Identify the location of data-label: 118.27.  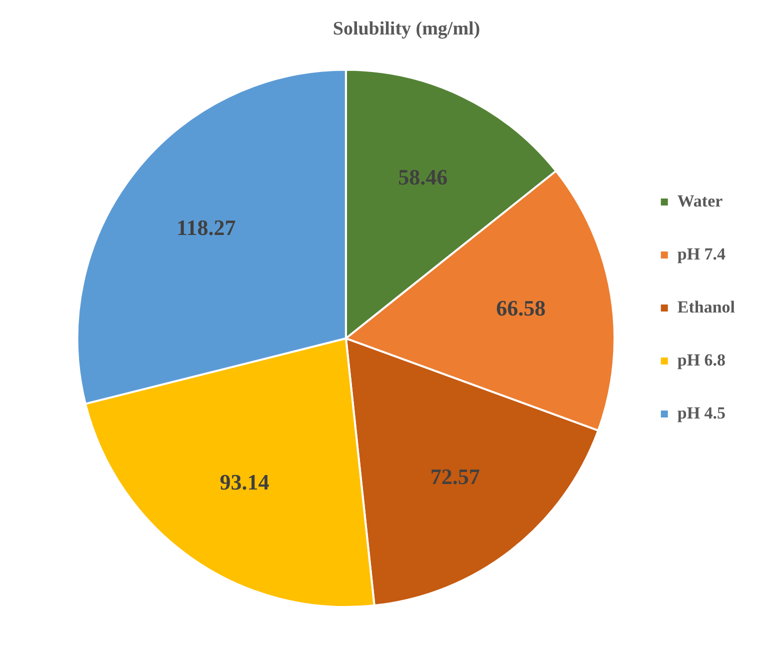
(206, 227).